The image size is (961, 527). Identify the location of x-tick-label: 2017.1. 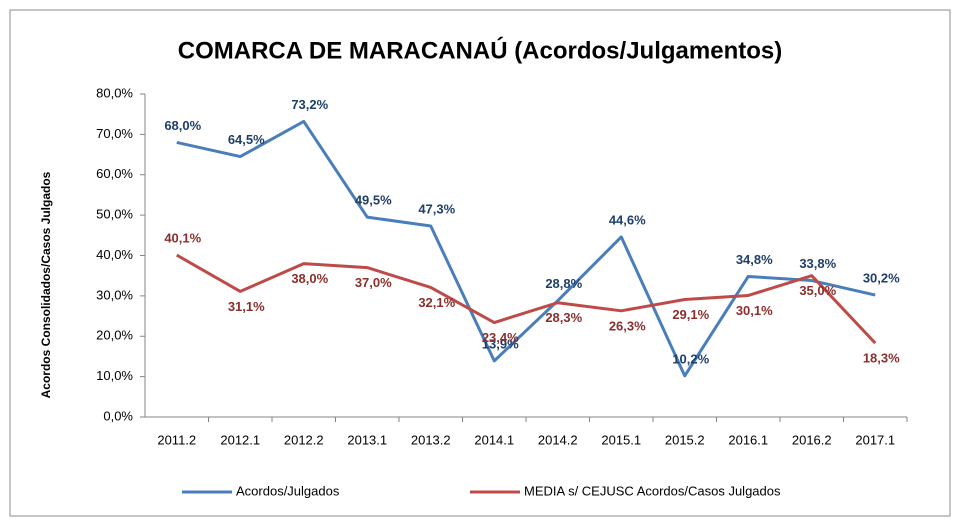
(875, 439).